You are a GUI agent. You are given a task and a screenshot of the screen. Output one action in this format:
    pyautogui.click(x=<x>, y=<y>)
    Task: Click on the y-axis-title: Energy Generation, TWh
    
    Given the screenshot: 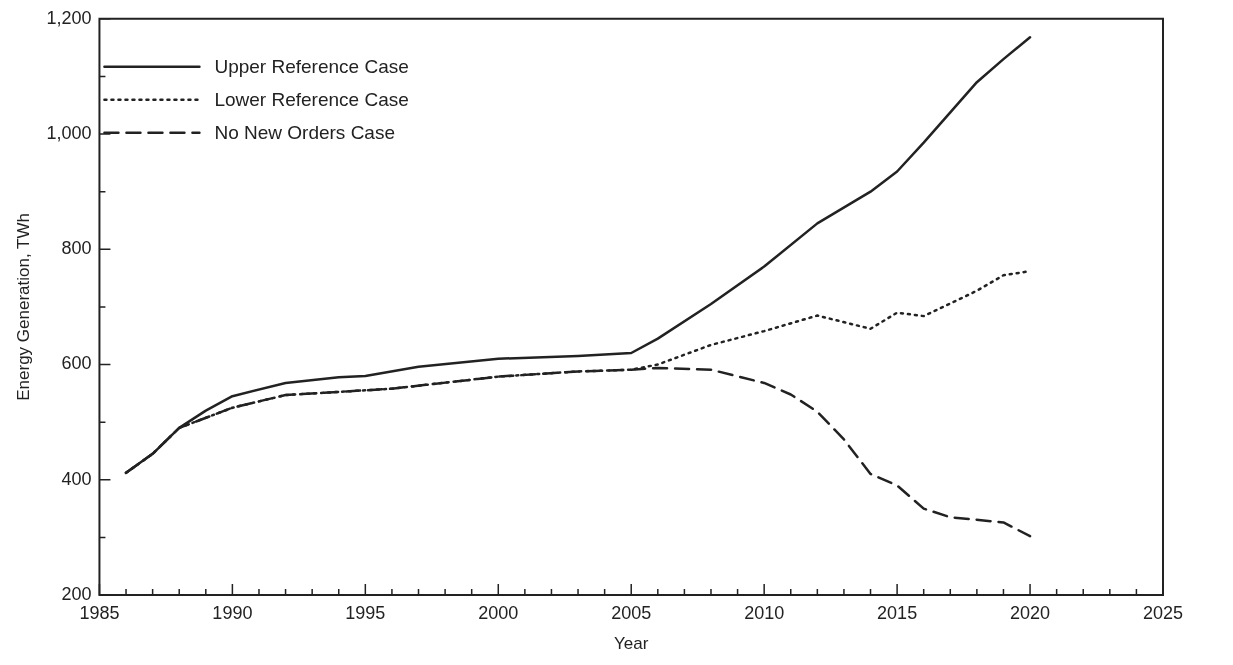 What is the action you would take?
    pyautogui.click(x=23, y=307)
    